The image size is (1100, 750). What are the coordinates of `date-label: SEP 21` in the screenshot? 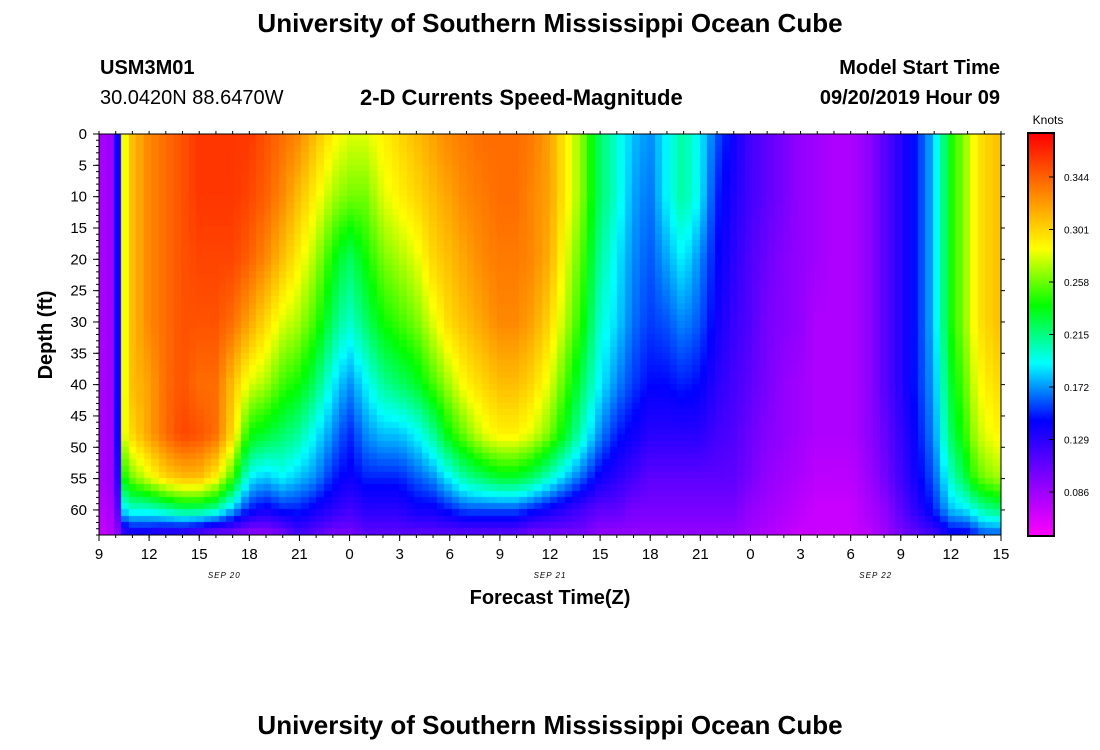 It's located at (550, 575).